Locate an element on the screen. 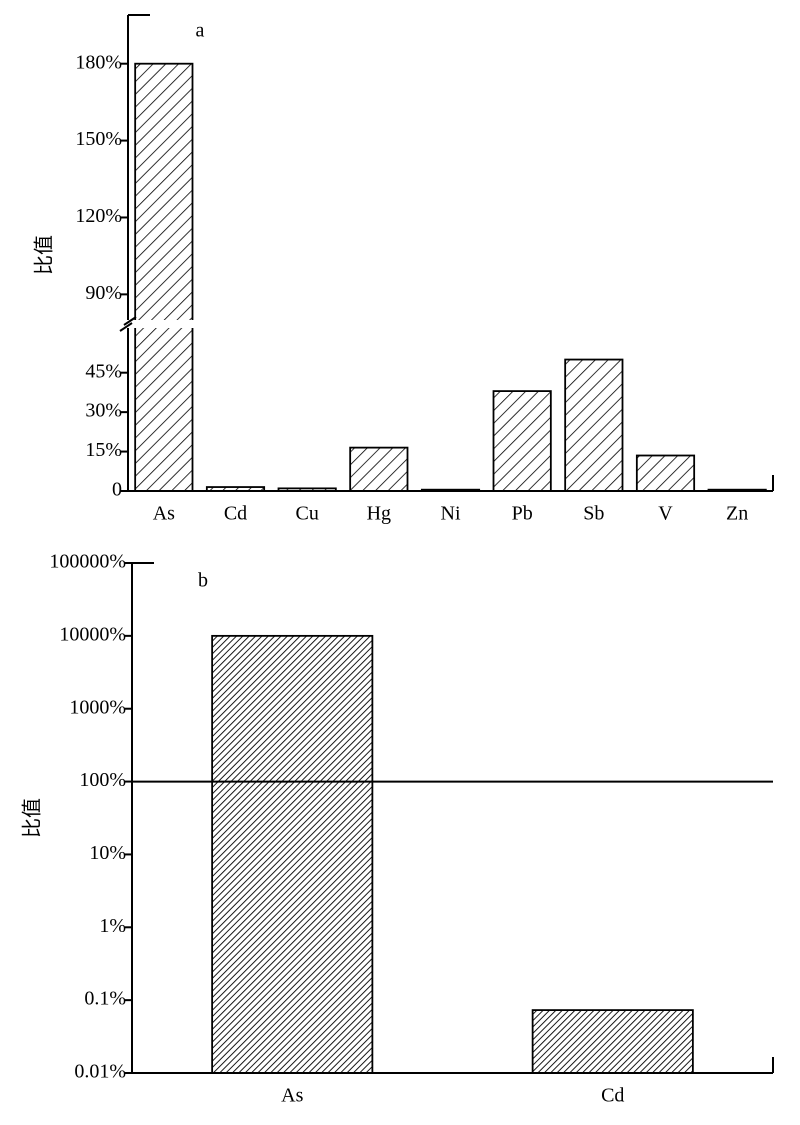 The height and width of the screenshot is (1125, 800). panel-label: b is located at coordinates (203, 581).